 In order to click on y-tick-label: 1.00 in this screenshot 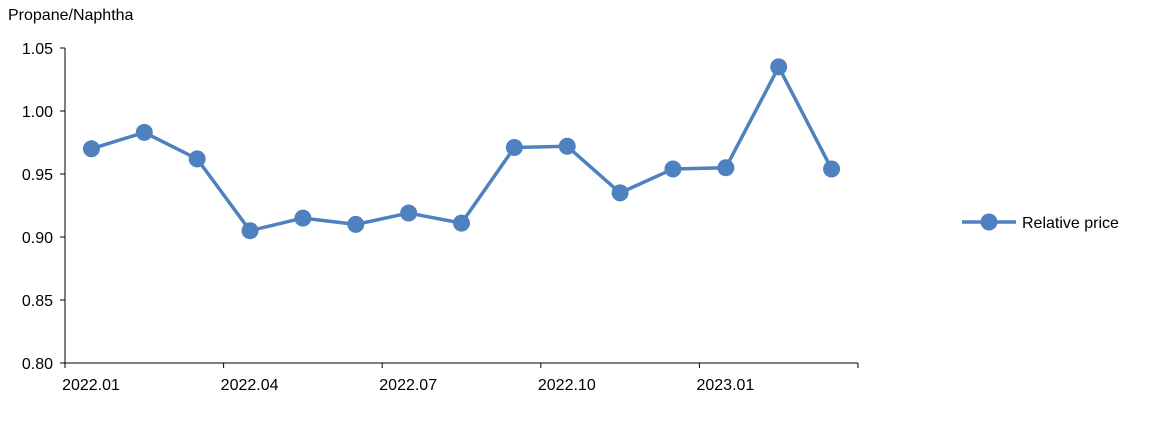, I will do `click(37, 112)`.